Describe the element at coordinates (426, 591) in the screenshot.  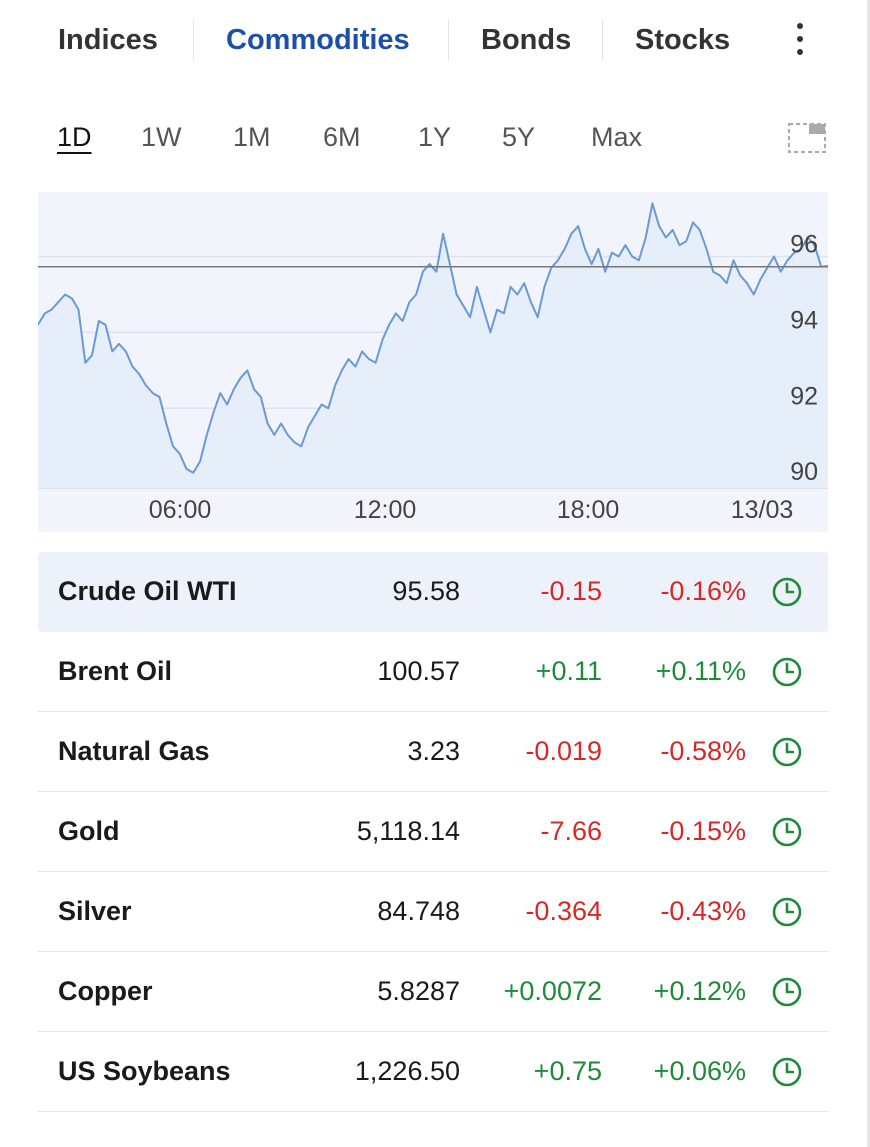
I see `last-price: 95.58` at that location.